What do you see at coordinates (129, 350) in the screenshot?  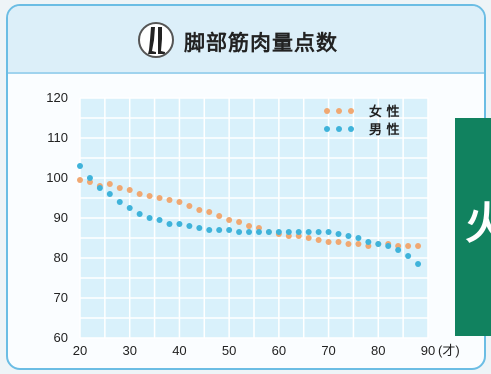 I see `x-tick-label: 30` at bounding box center [129, 350].